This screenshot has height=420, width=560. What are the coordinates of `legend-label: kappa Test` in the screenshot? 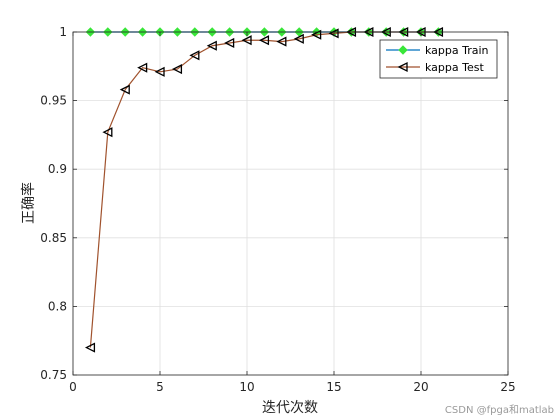 It's located at (454, 67).